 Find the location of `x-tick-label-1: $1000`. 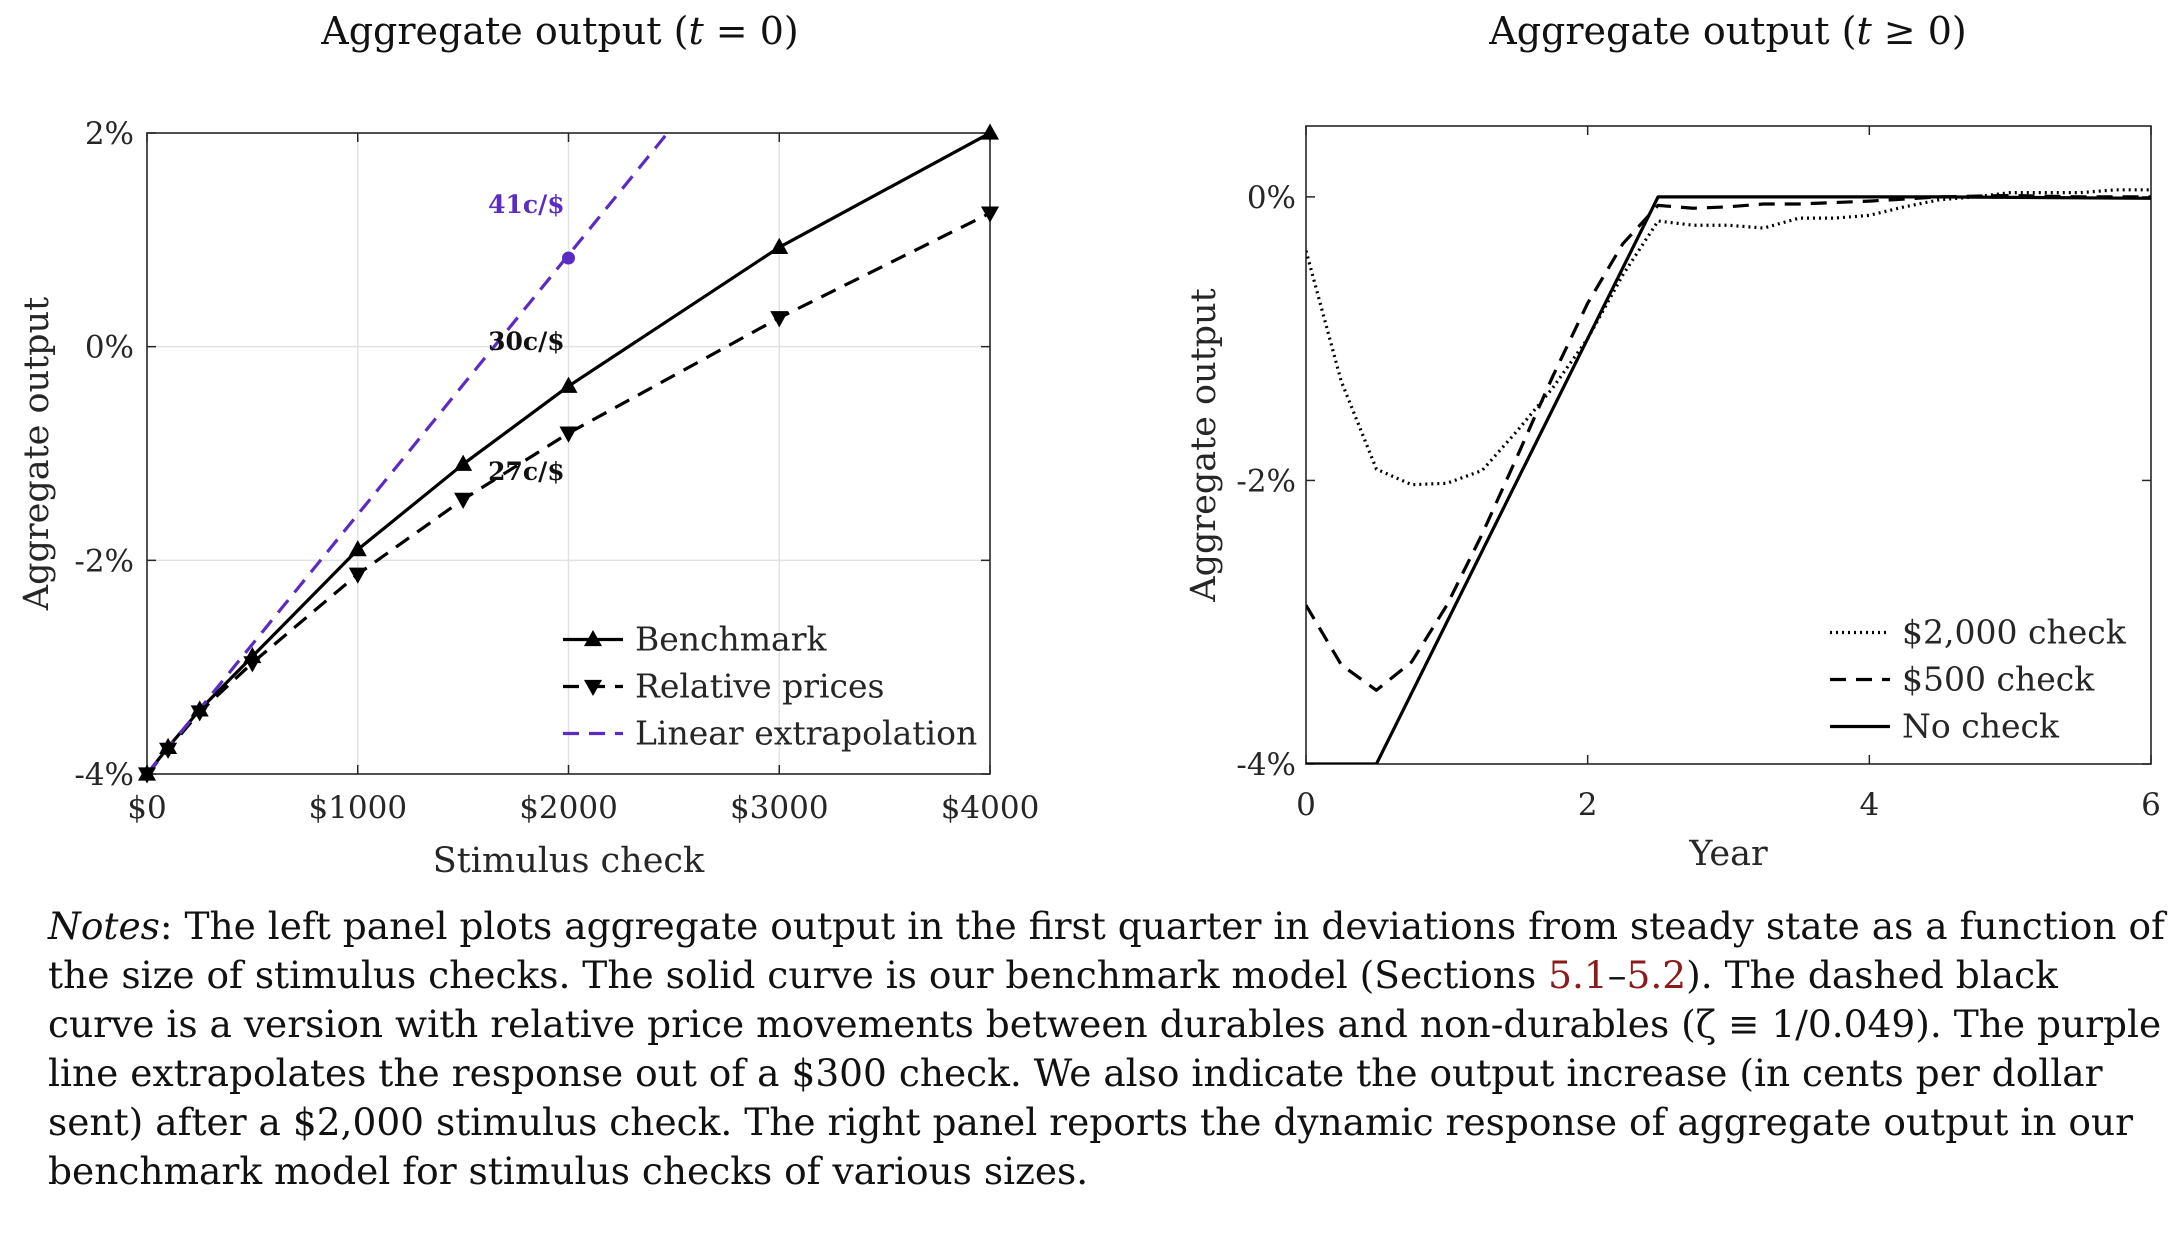

x-tick-label-1: $1000 is located at coordinates (357, 808).